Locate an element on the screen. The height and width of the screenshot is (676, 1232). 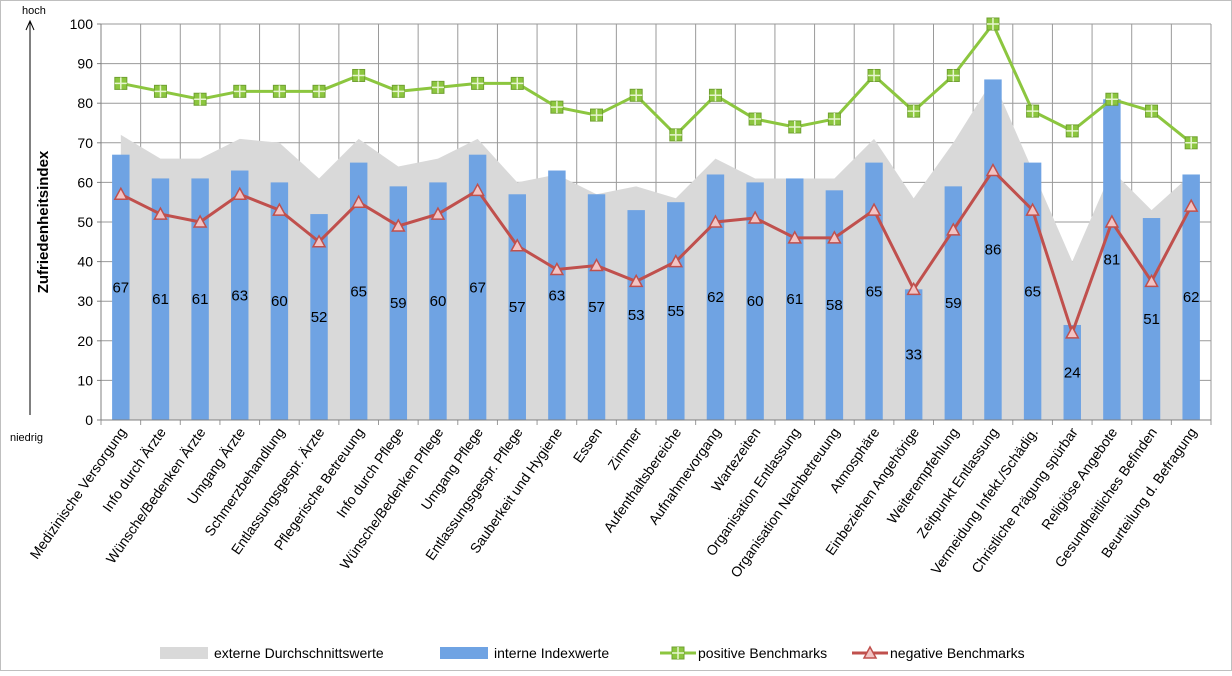
legend-label: interne Indexwerte is located at coordinates (551, 653).